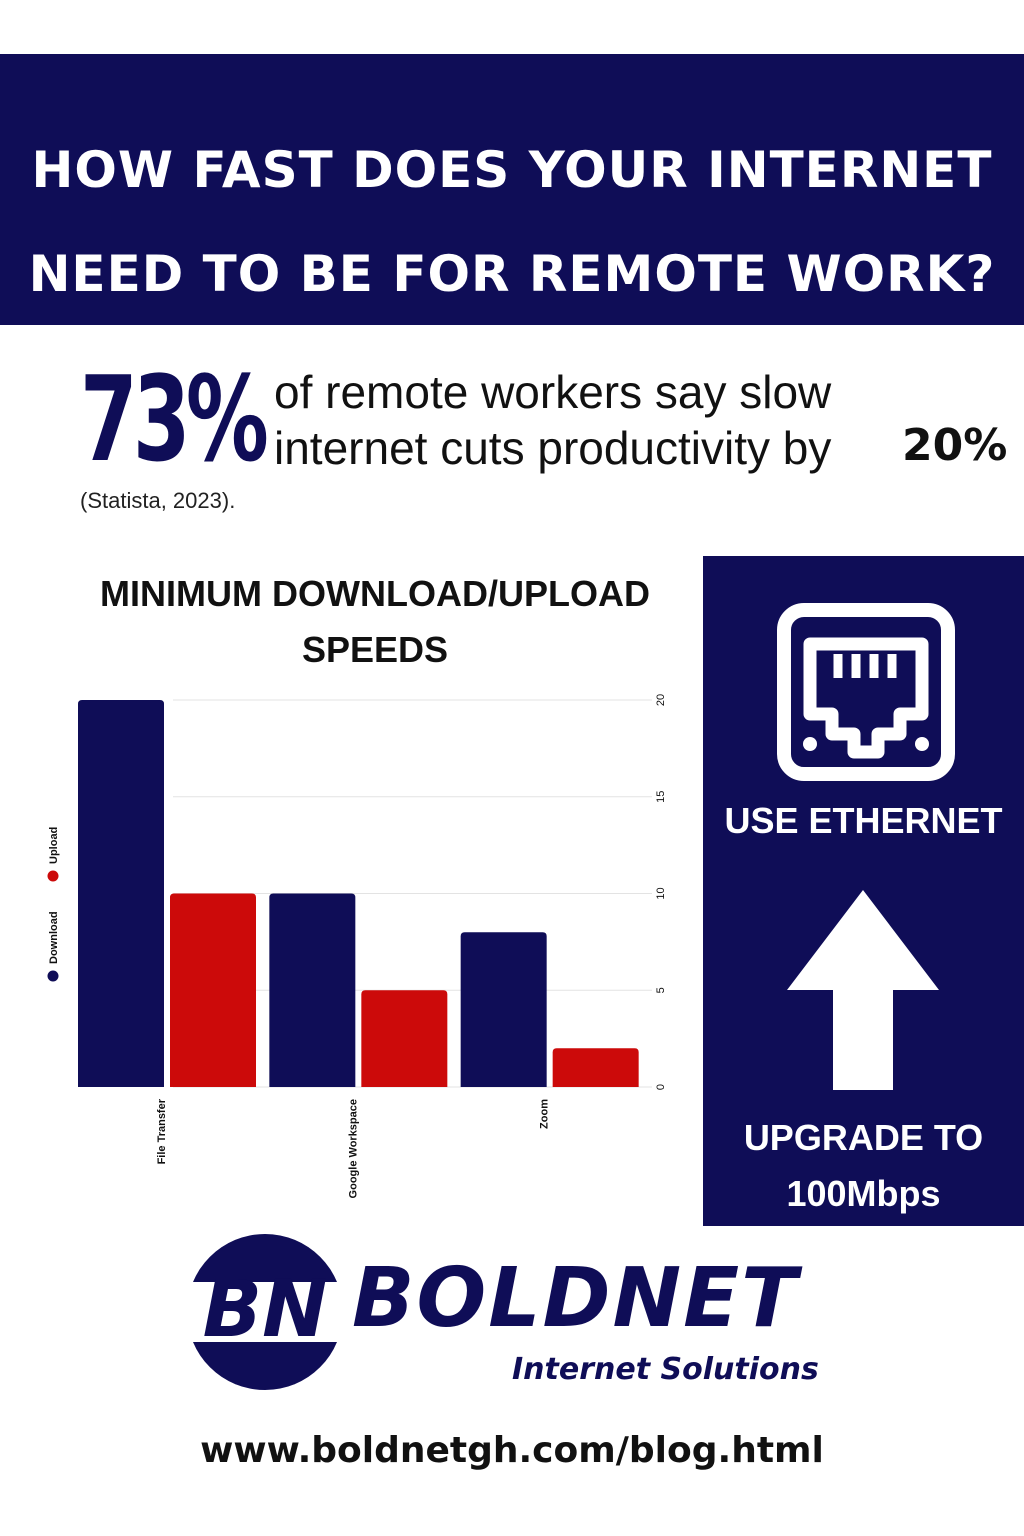  What do you see at coordinates (576, 1298) in the screenshot?
I see `brand-name: BOLDNET` at bounding box center [576, 1298].